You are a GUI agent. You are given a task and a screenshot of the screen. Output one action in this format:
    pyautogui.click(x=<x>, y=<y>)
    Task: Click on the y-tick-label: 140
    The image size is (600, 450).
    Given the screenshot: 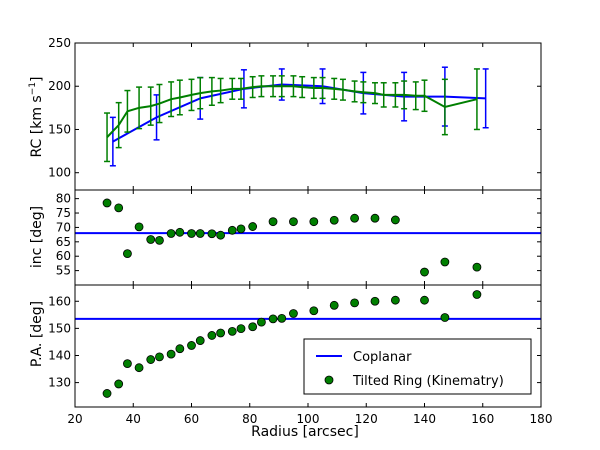 What is the action you would take?
    pyautogui.click(x=59, y=355)
    